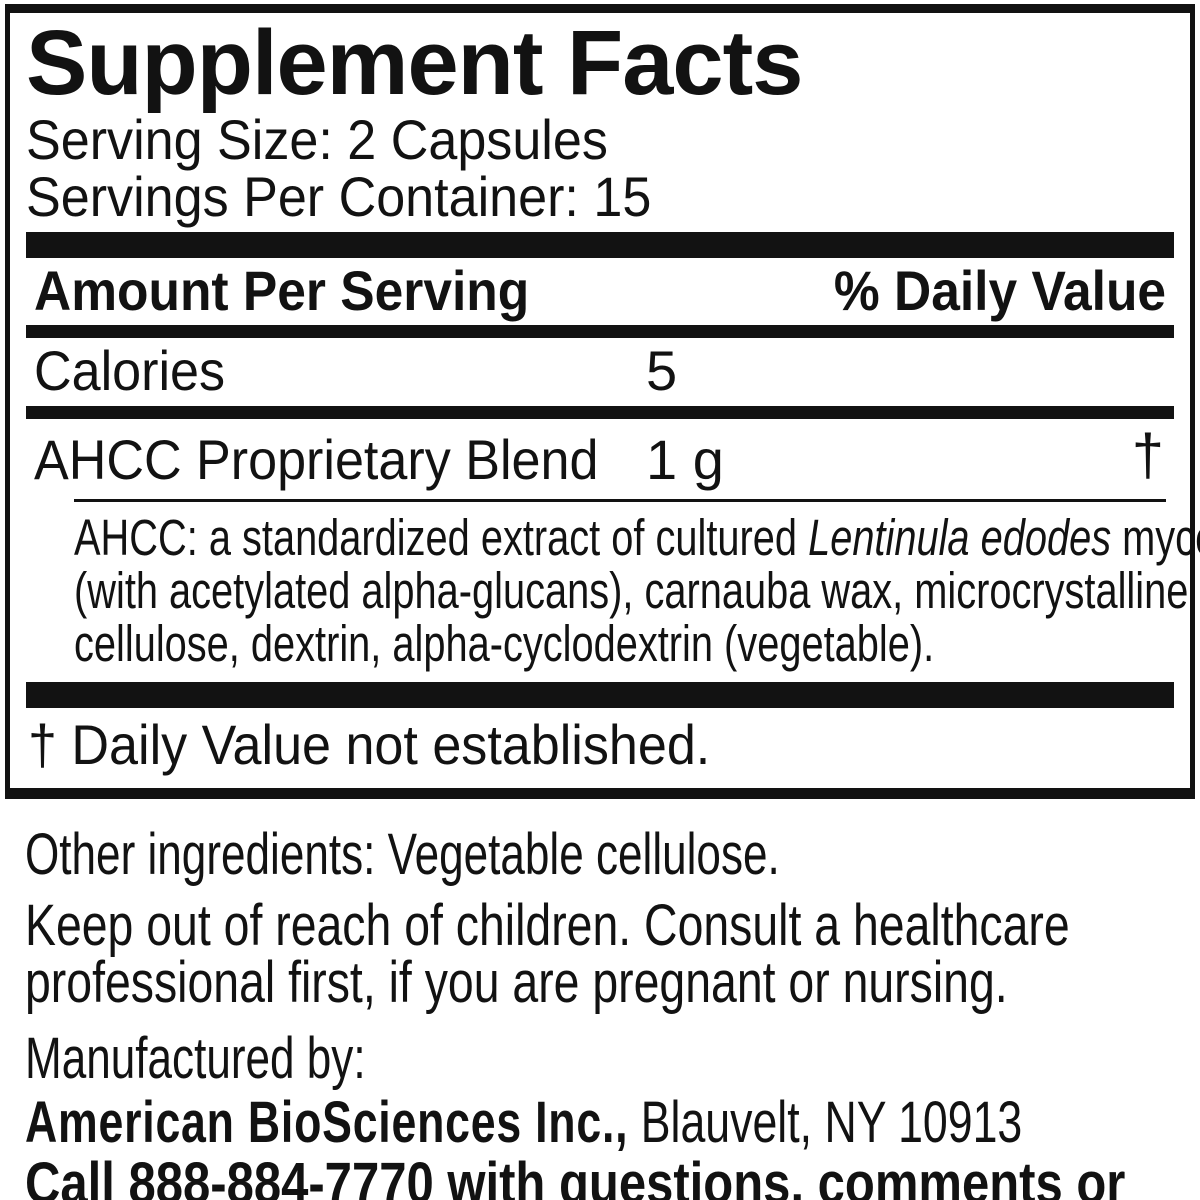 Image resolution: width=1200 pixels, height=1200 pixels. What do you see at coordinates (282, 290) in the screenshot?
I see `amount-per-serving-header: Amount Per Serving` at bounding box center [282, 290].